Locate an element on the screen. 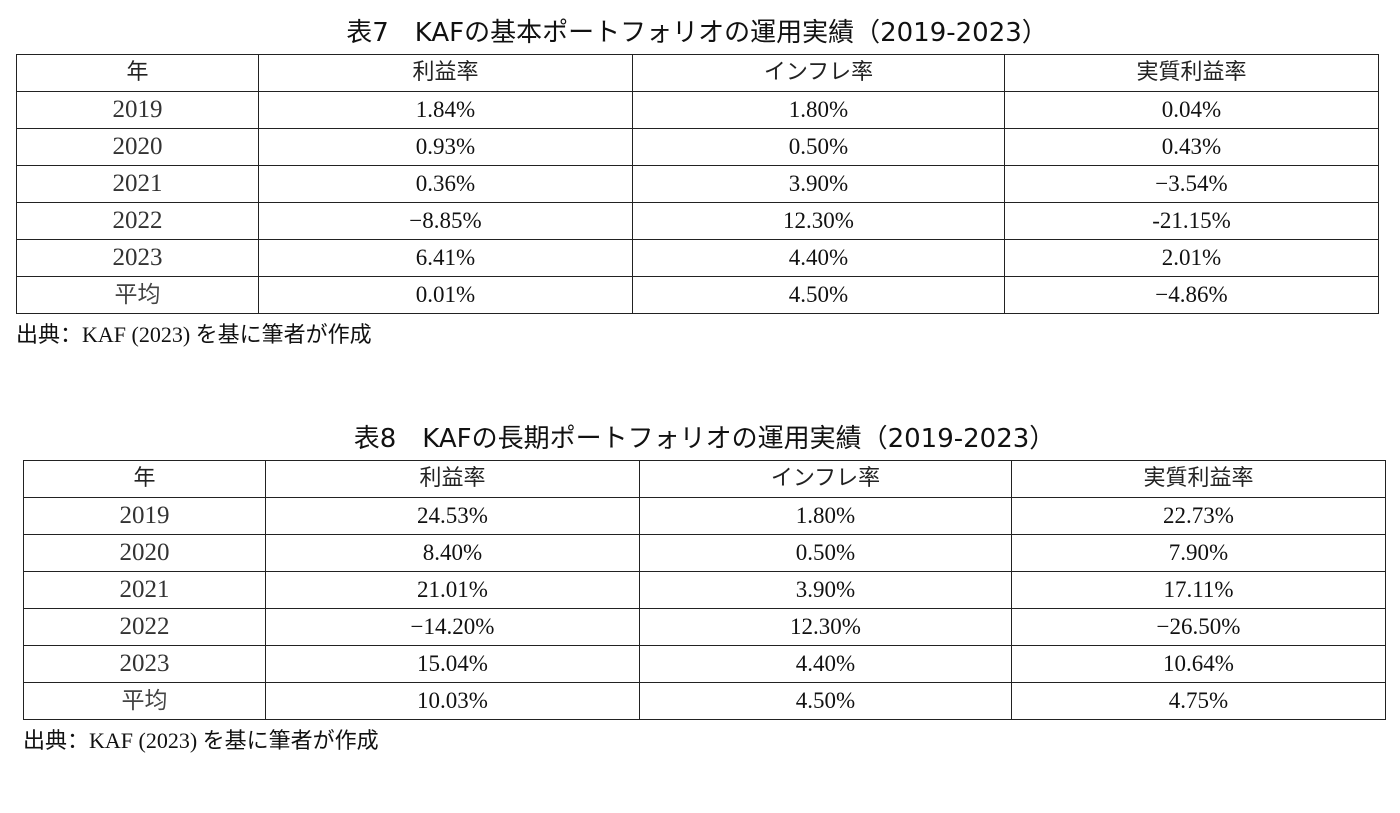  table8-header-real-return: 実質利益率 is located at coordinates (1198, 479).